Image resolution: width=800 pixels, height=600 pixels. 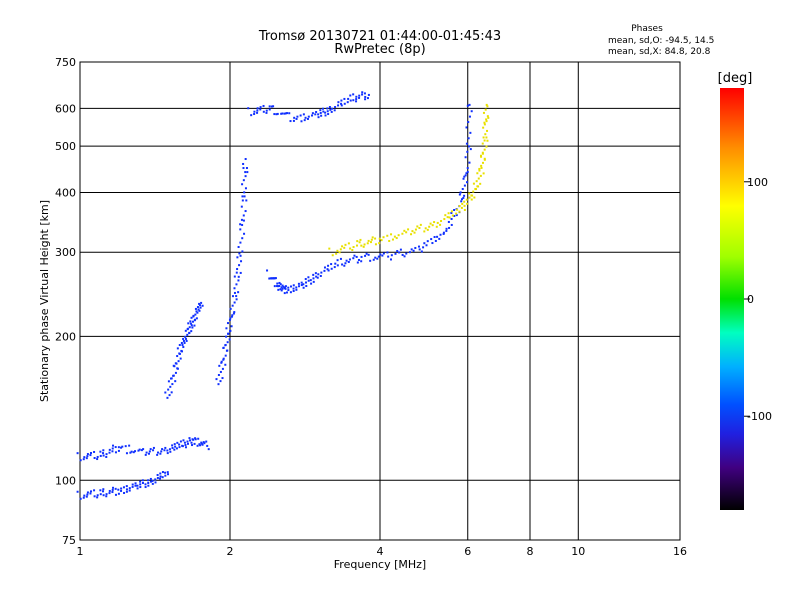 What do you see at coordinates (65, 301) in the screenshot?
I see `y-axis-ticks: 75 100 200 300 400 500 600 750` at bounding box center [65, 301].